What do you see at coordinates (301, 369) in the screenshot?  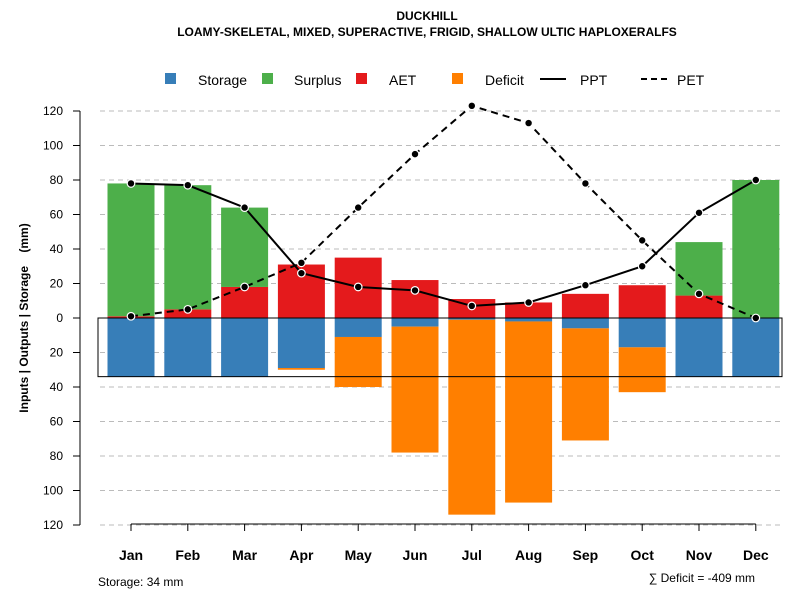 I see `deficit-bar-apr` at bounding box center [301, 369].